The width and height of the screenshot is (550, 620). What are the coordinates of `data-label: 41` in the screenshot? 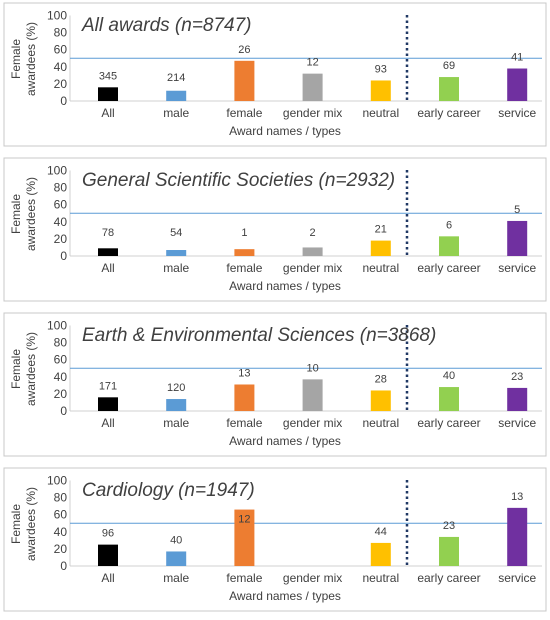 It's located at (517, 58).